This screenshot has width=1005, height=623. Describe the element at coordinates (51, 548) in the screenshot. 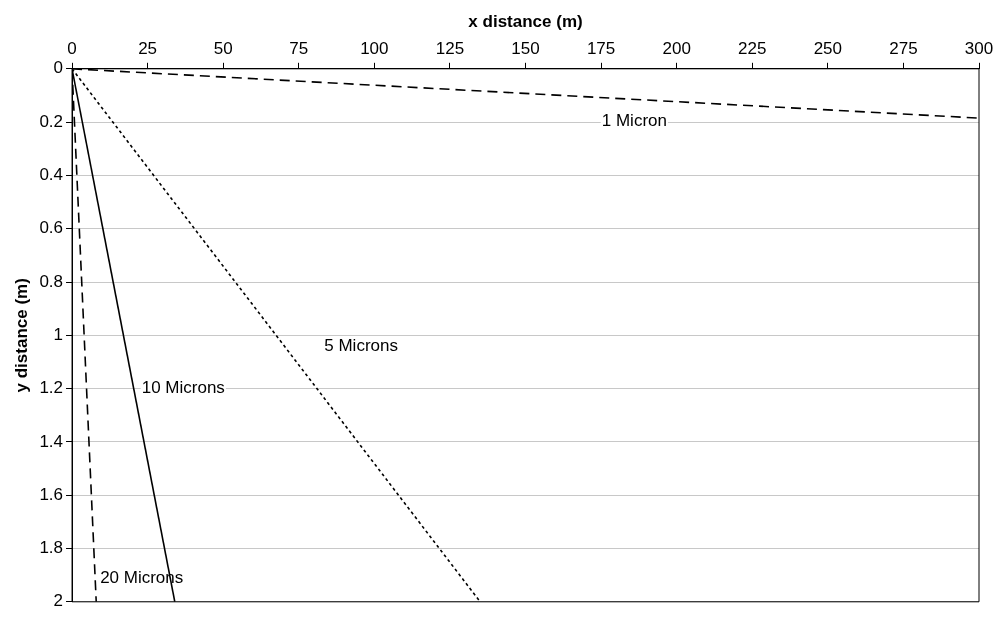

I see `y-tick-label: 1.8` at that location.